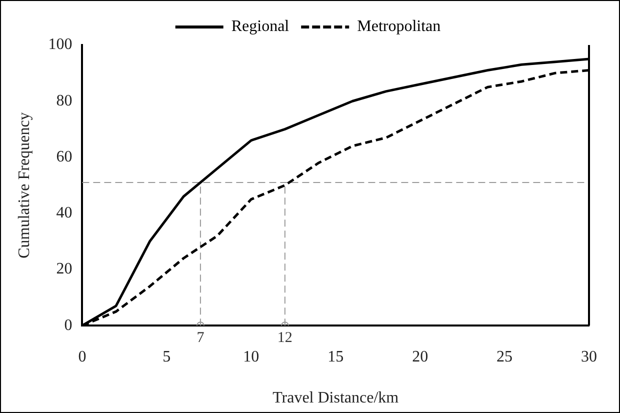 This screenshot has width=620, height=413. I want to click on y-tick-label: 0, so click(68, 325).